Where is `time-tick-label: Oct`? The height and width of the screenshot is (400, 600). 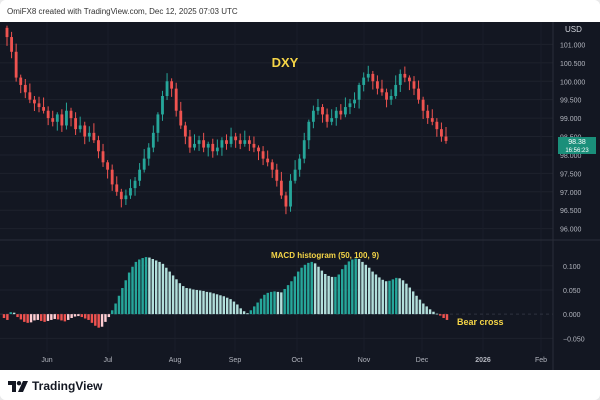 time-tick-label: Oct is located at coordinates (297, 360).